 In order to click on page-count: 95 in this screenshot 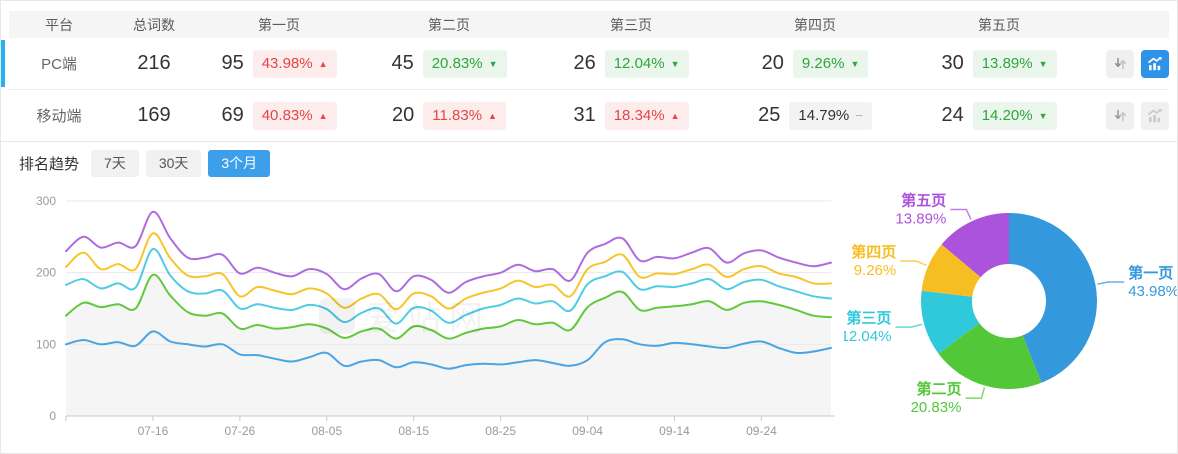, I will do `click(232, 63)`.